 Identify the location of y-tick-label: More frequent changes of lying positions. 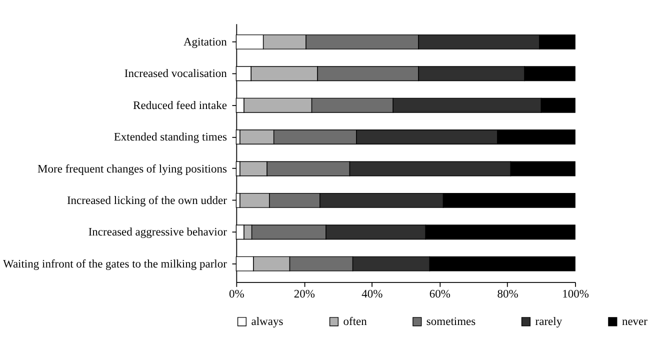
(133, 169).